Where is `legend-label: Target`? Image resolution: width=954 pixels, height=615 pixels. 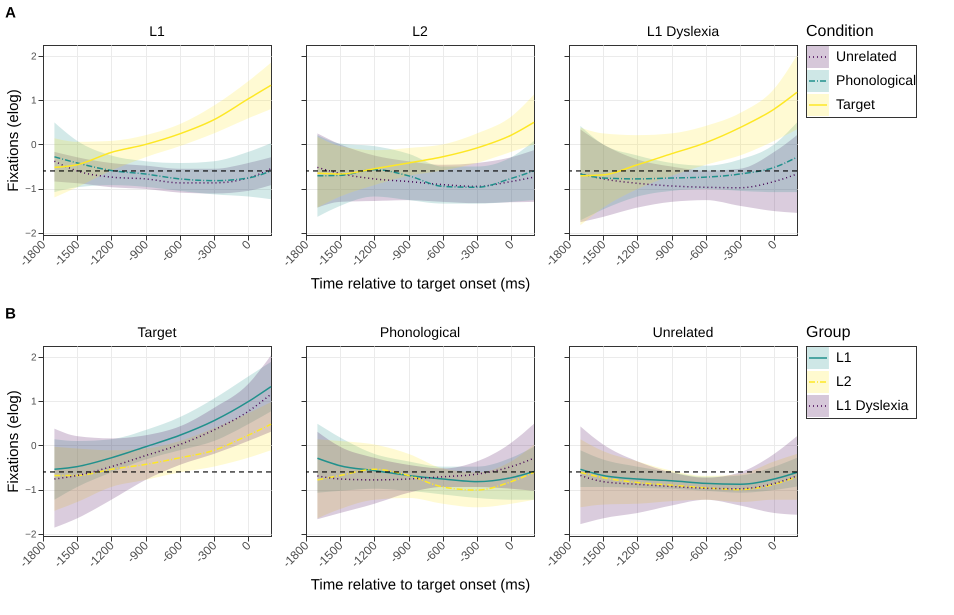 legend-label: Target is located at coordinates (856, 104).